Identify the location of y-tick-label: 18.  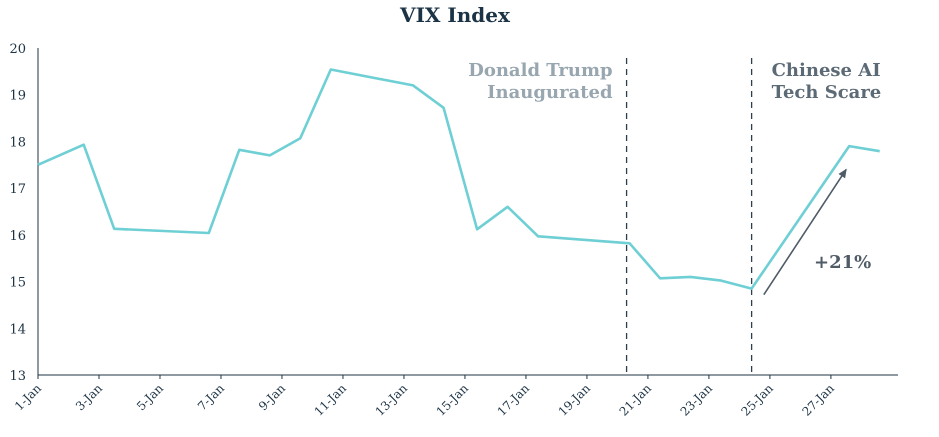
(17, 142).